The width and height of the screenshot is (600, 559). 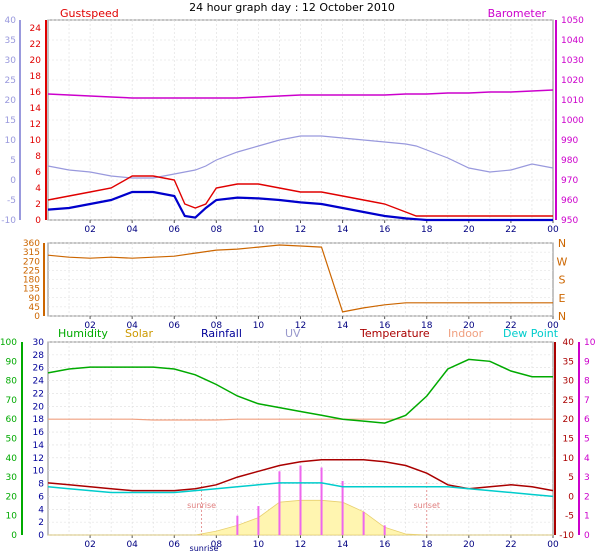 What do you see at coordinates (572, 21) in the screenshot?
I see `y-tick-label-baro: 1050` at bounding box center [572, 21].